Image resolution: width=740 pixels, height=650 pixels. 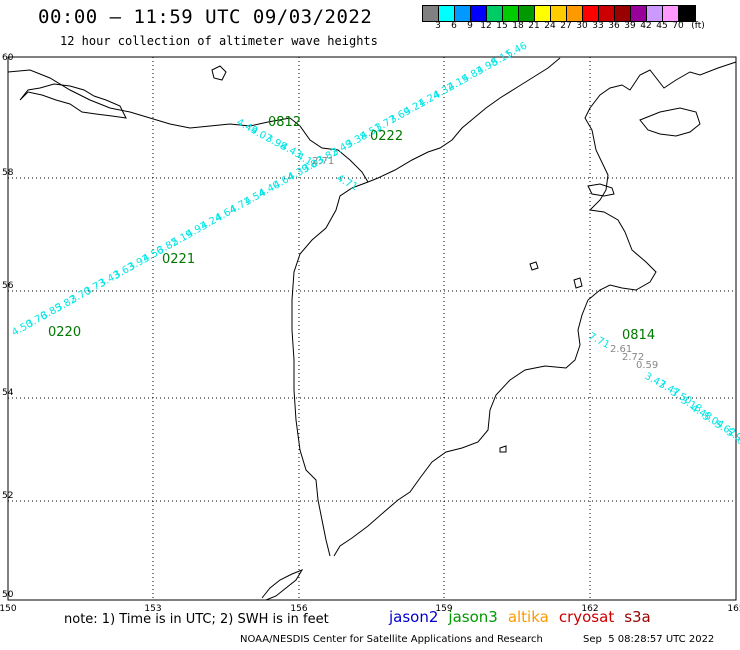 What do you see at coordinates (298, 609) in the screenshot?
I see `longitude-label: 156` at bounding box center [298, 609].